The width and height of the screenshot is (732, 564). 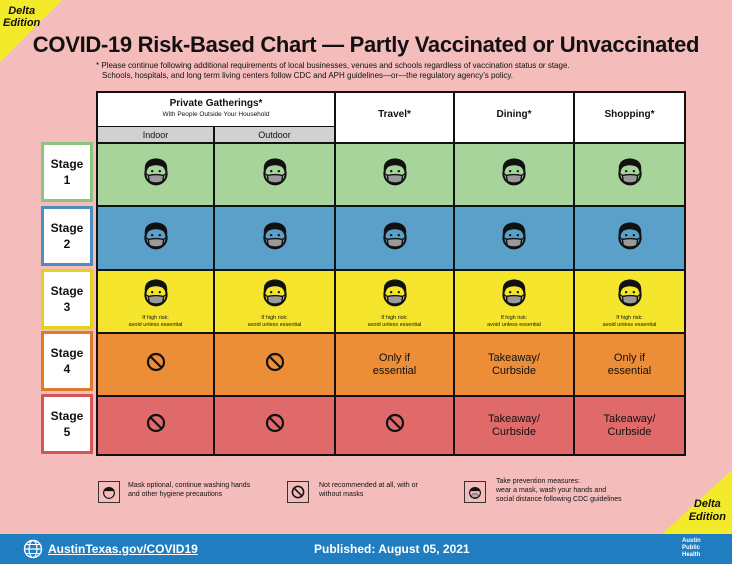 What do you see at coordinates (123, 549) in the screenshot?
I see `covid19-website-link: AustinTexas.gov/COVID19` at bounding box center [123, 549].